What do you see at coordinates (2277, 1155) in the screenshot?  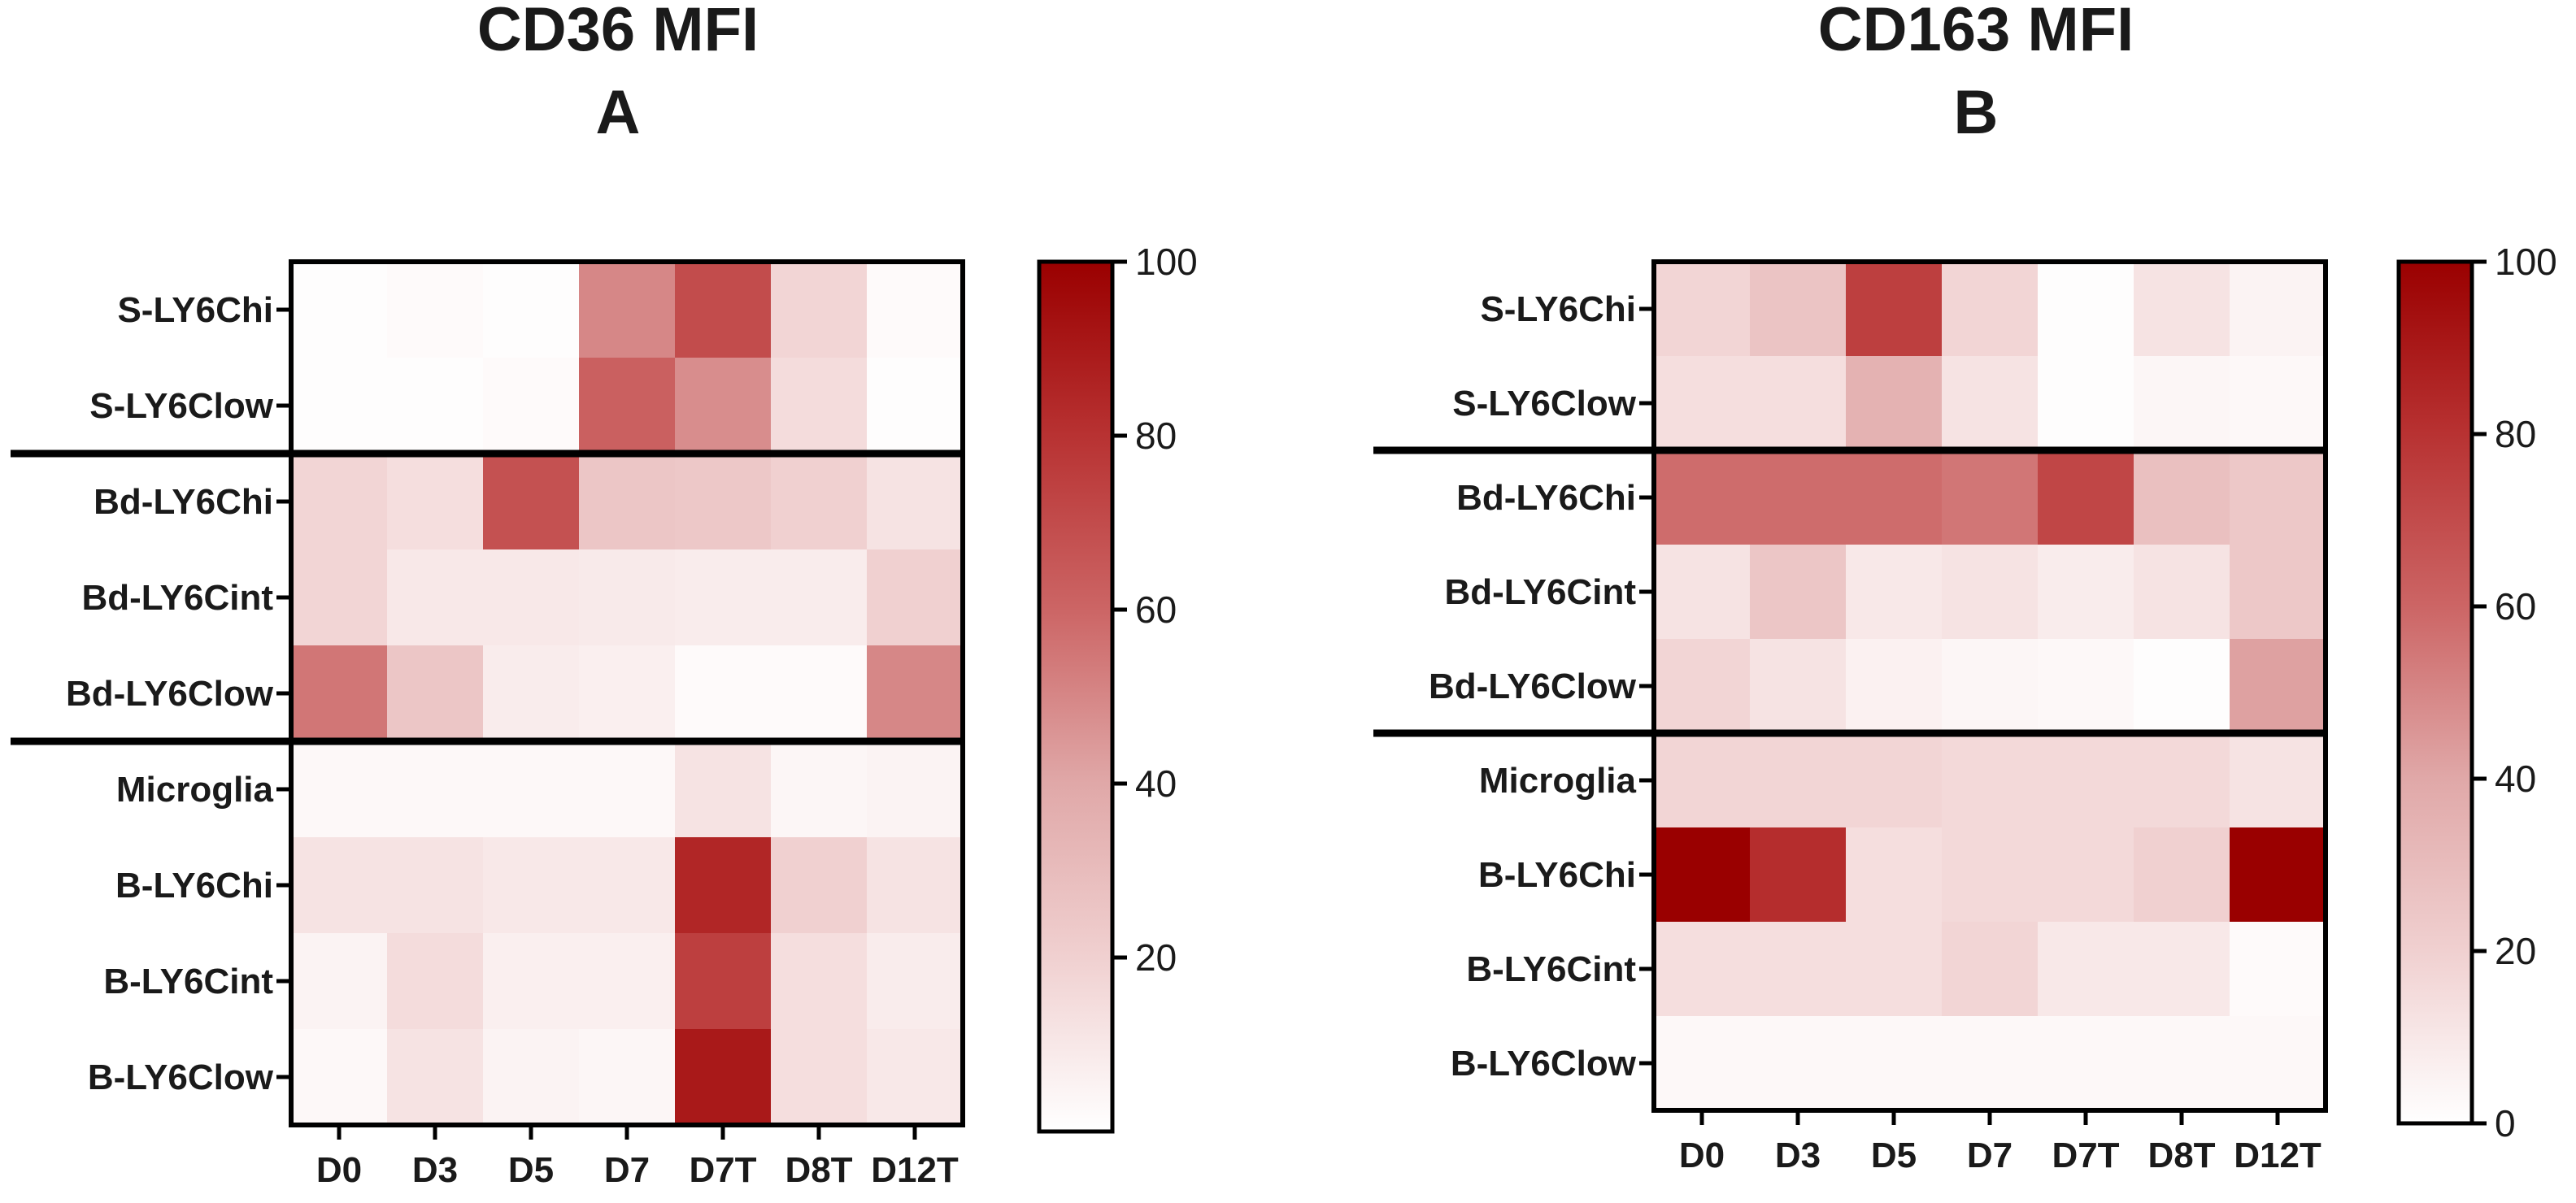 I see `column-label: D12T` at bounding box center [2277, 1155].